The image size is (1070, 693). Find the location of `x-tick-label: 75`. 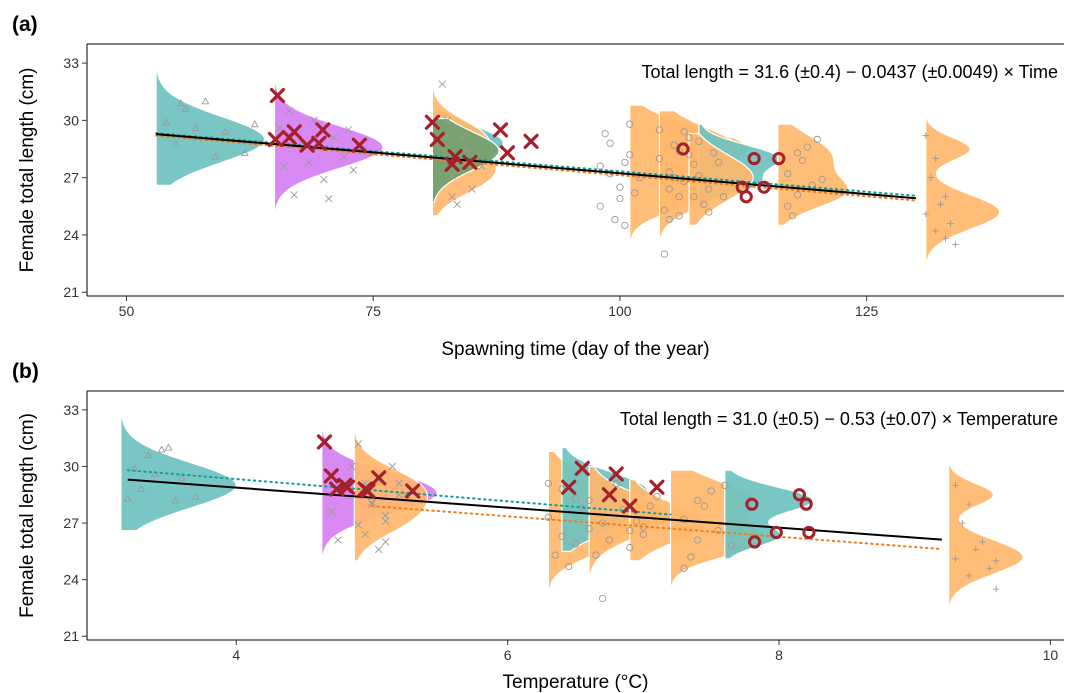

x-tick-label: 75 is located at coordinates (373, 311).